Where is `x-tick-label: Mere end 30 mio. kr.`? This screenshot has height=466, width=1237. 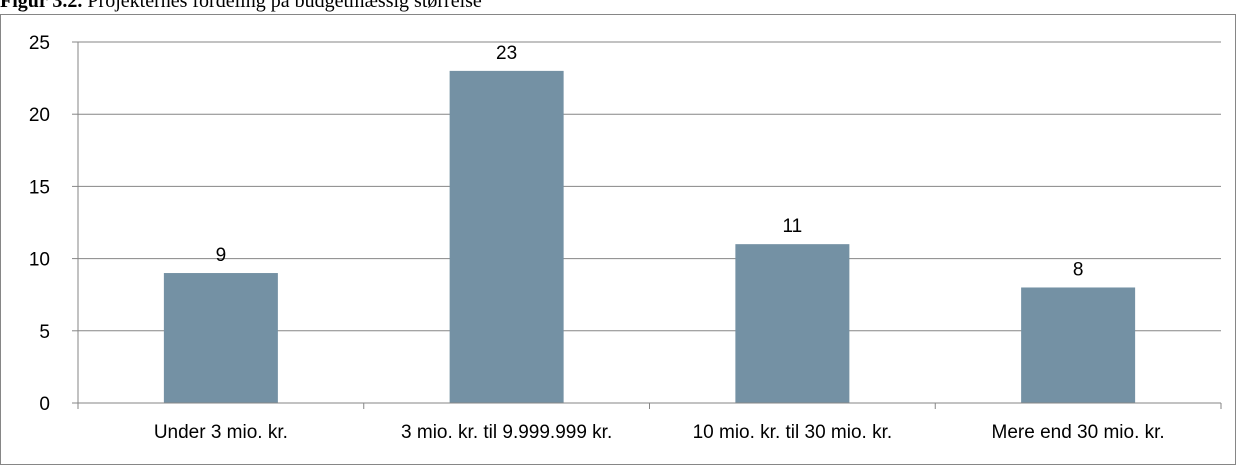 x-tick-label: Mere end 30 mio. kr. is located at coordinates (1078, 432).